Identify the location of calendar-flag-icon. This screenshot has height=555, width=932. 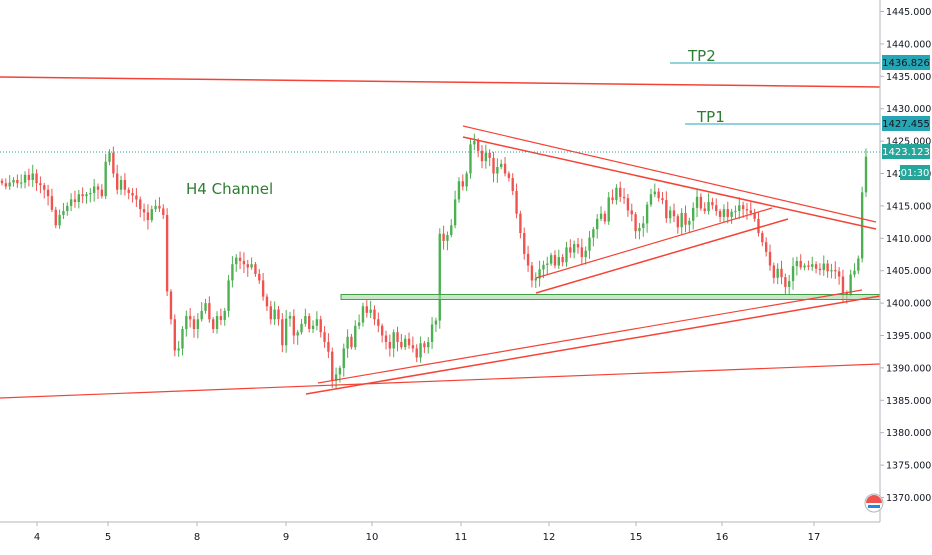
(874, 503).